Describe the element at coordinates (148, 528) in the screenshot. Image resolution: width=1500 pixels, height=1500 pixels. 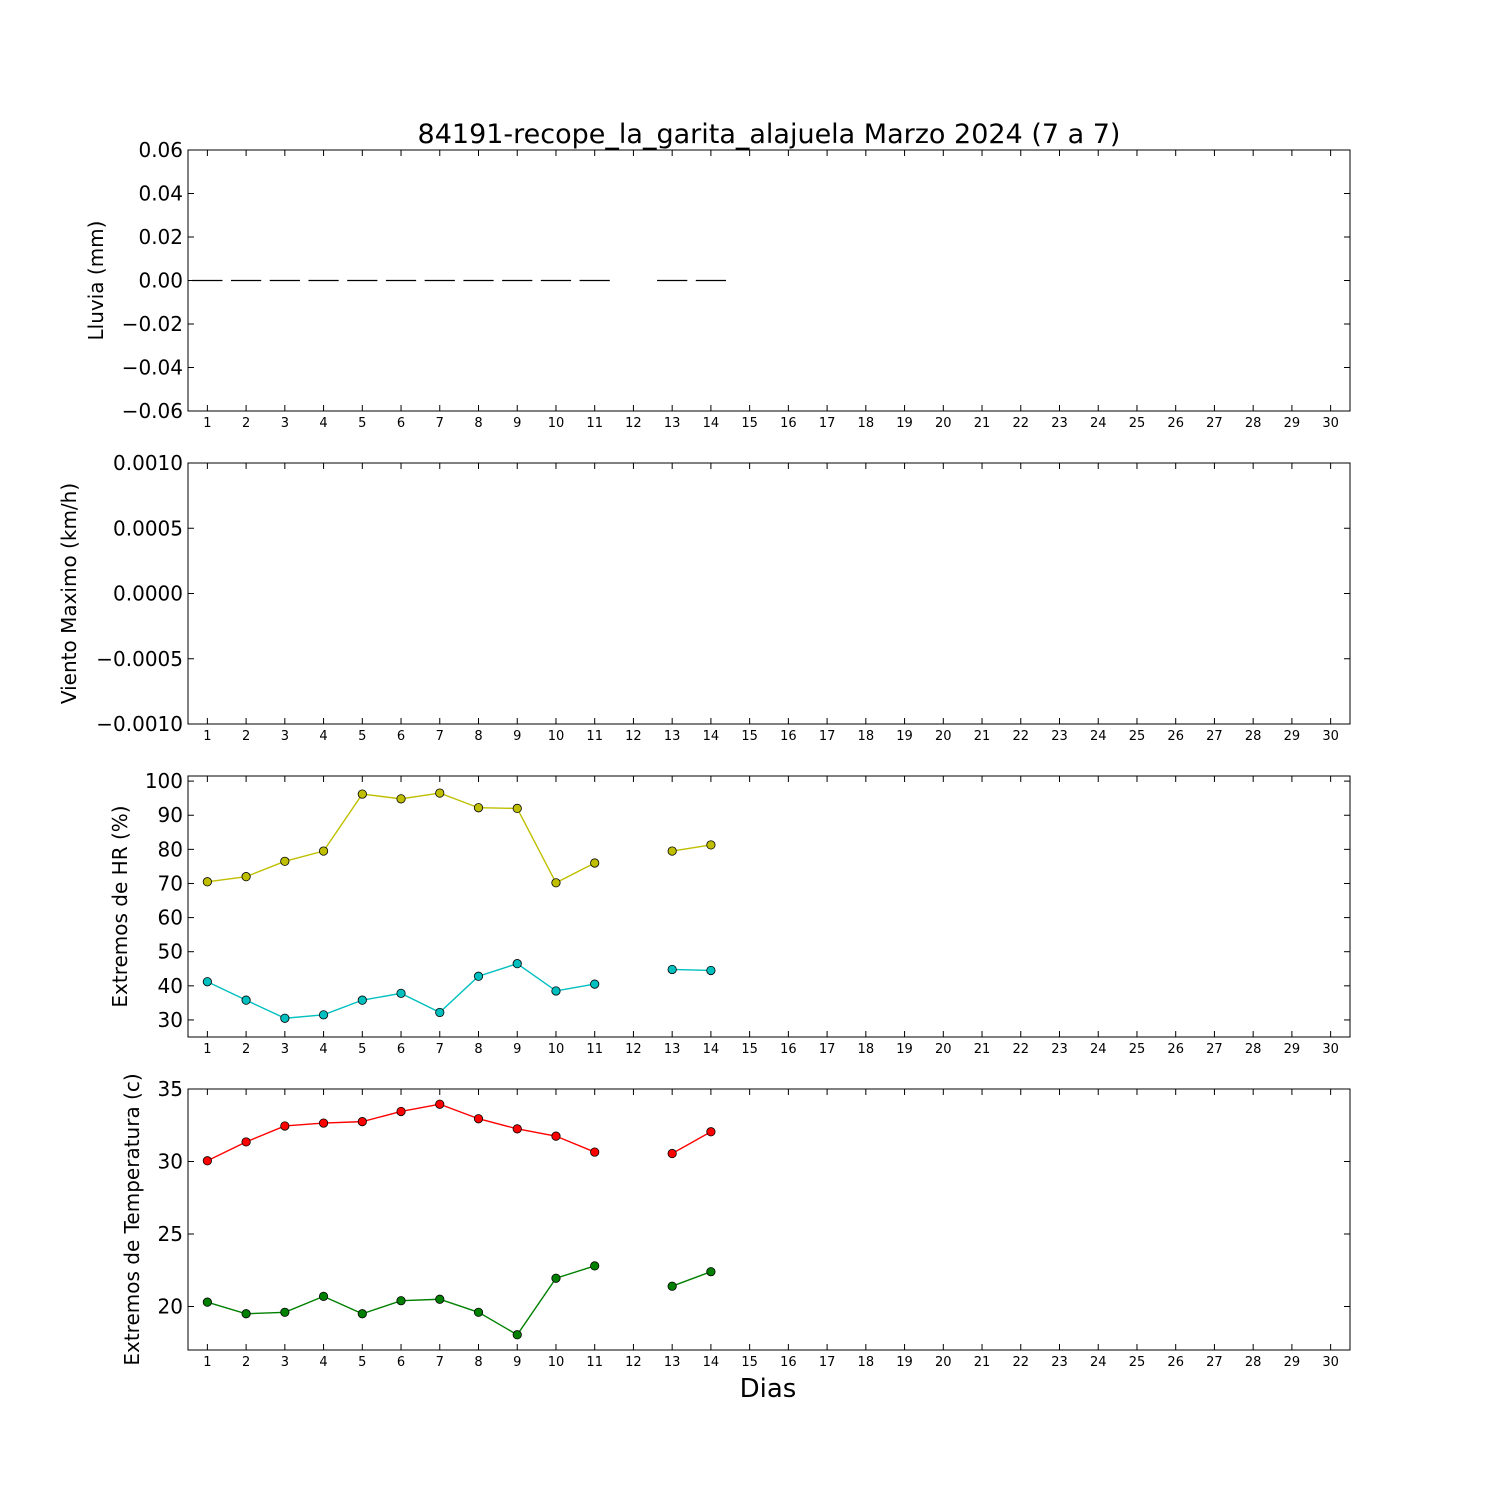
I see `y-tick-label: 0.0005` at that location.